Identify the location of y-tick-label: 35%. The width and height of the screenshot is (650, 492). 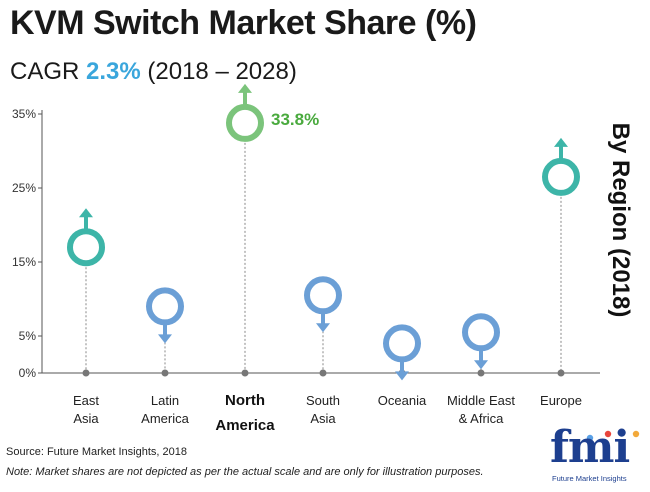
(24, 114).